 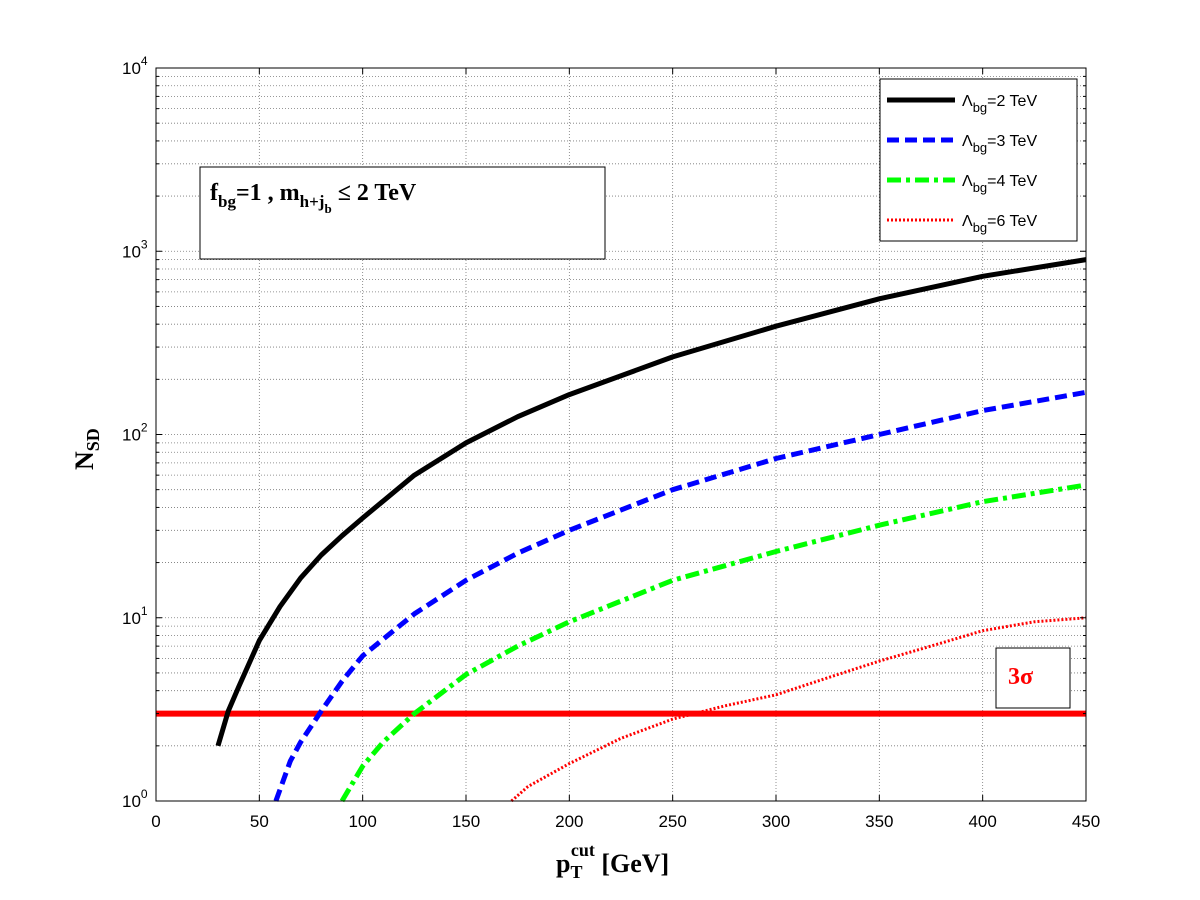 I want to click on x-tick-label: 350, so click(x=879, y=821).